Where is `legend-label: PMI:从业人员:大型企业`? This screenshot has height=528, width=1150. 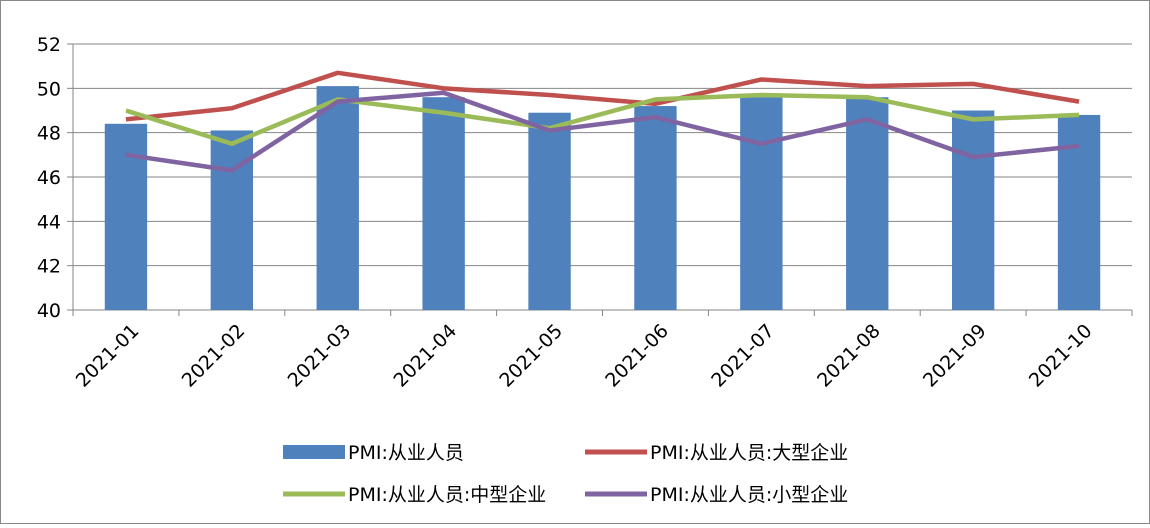 legend-label: PMI:从业人员:大型企业 is located at coordinates (749, 453).